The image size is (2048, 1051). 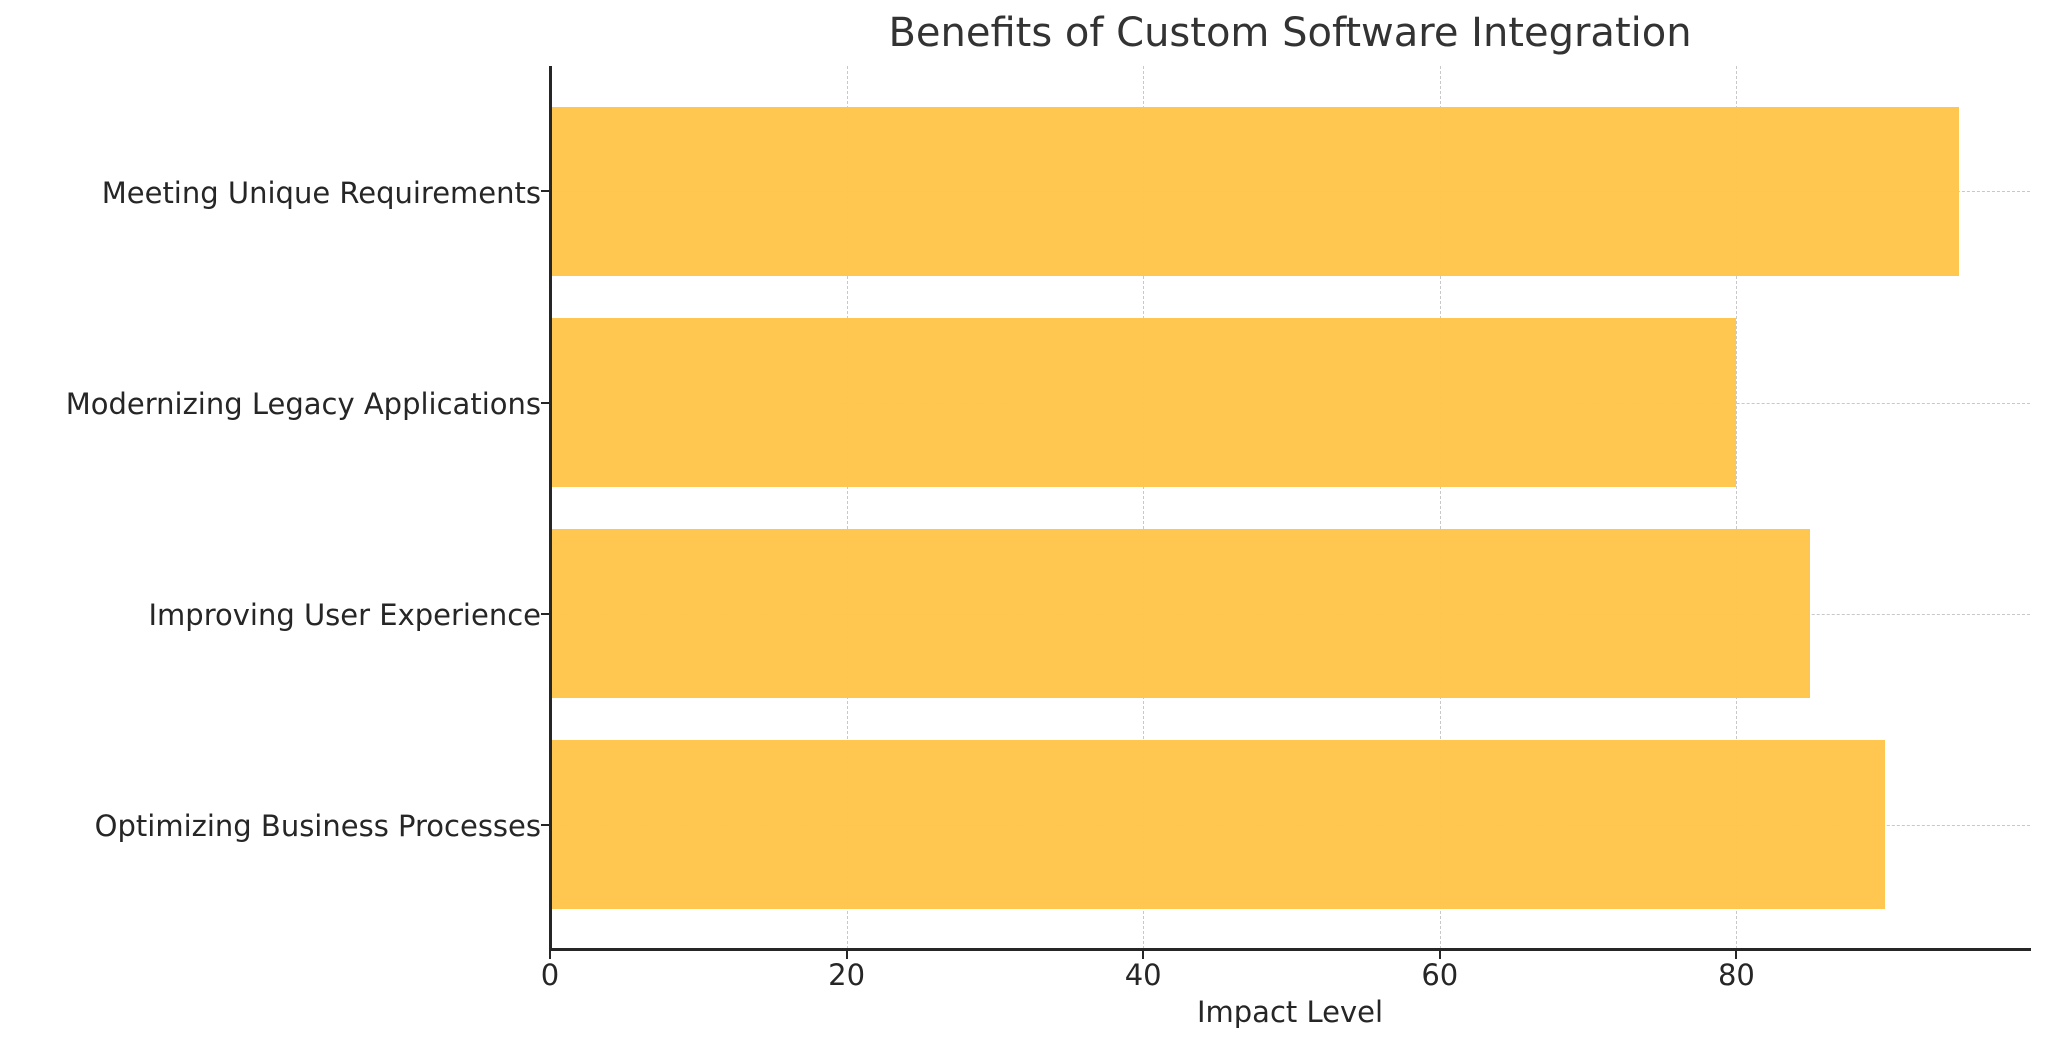 I want to click on x-tick-label: 80, so click(x=1736, y=975).